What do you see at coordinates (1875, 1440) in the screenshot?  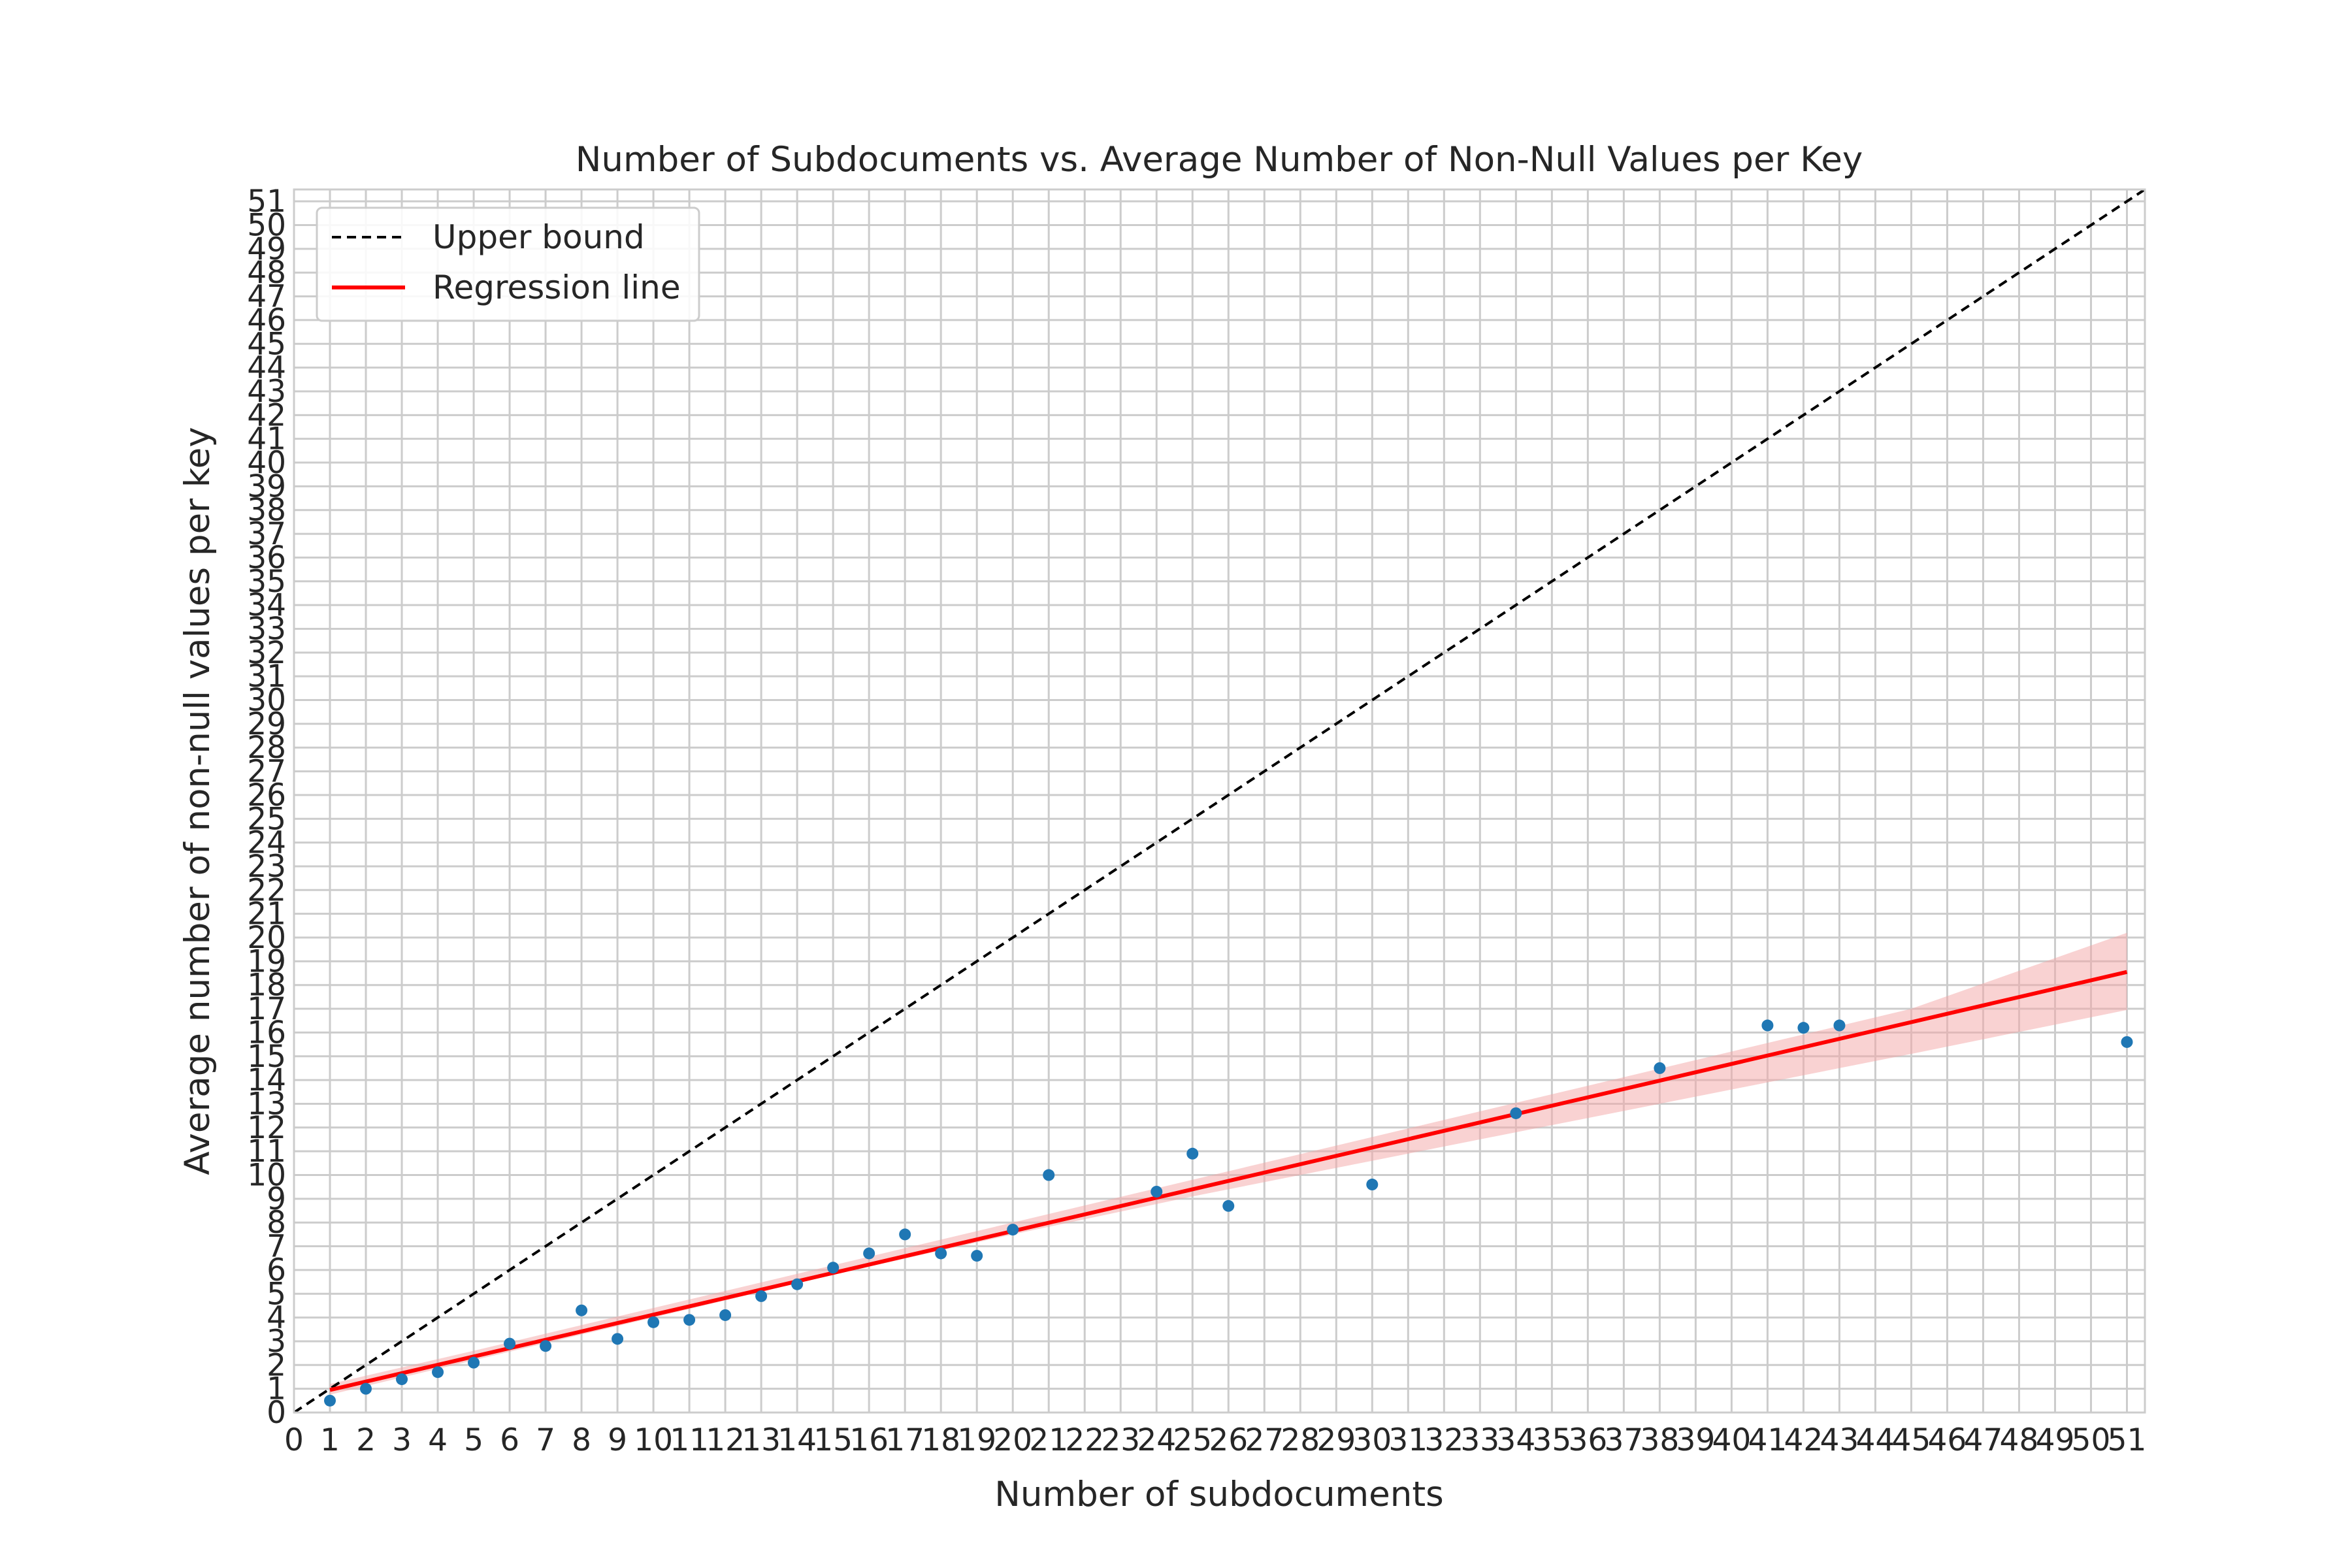 I see `x-tick-label: 44` at bounding box center [1875, 1440].